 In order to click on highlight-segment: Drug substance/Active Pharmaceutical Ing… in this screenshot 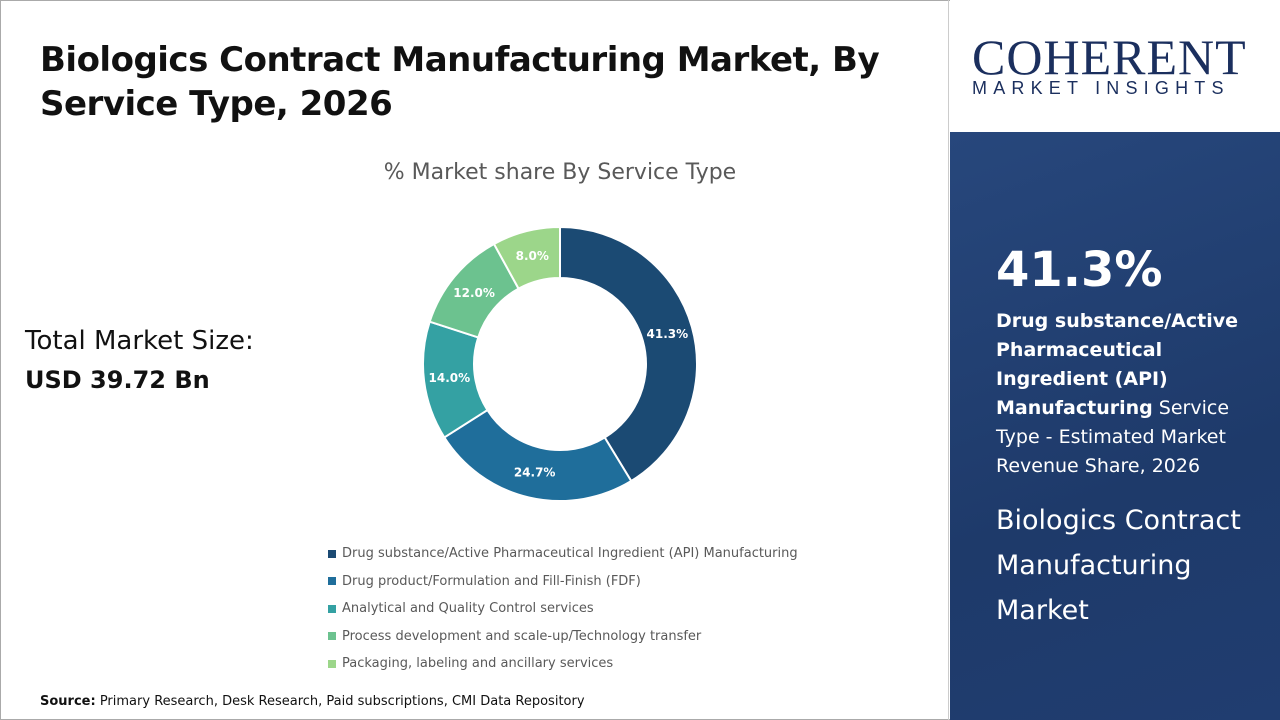, I will do `click(1117, 364)`.